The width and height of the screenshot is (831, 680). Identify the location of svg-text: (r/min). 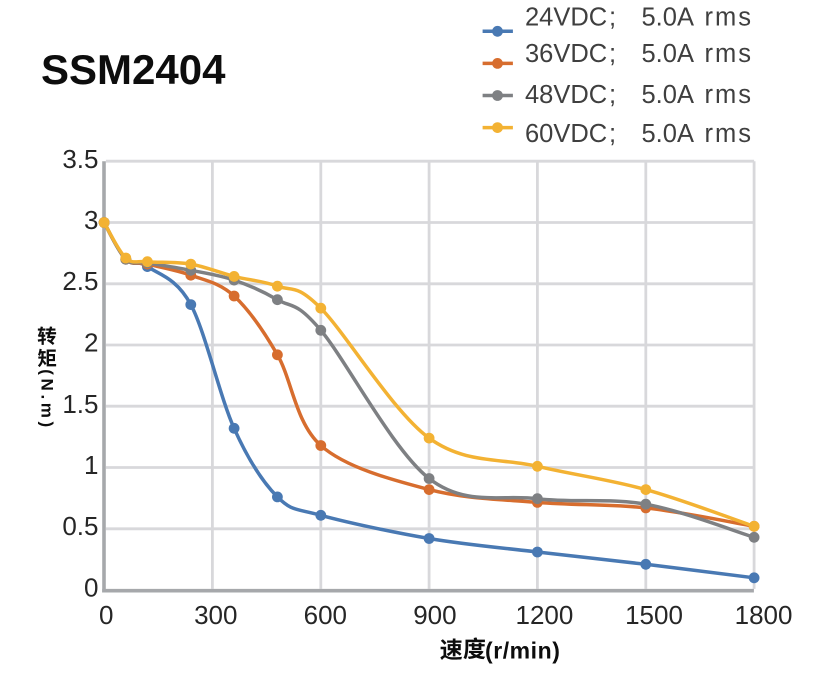
(522, 651).